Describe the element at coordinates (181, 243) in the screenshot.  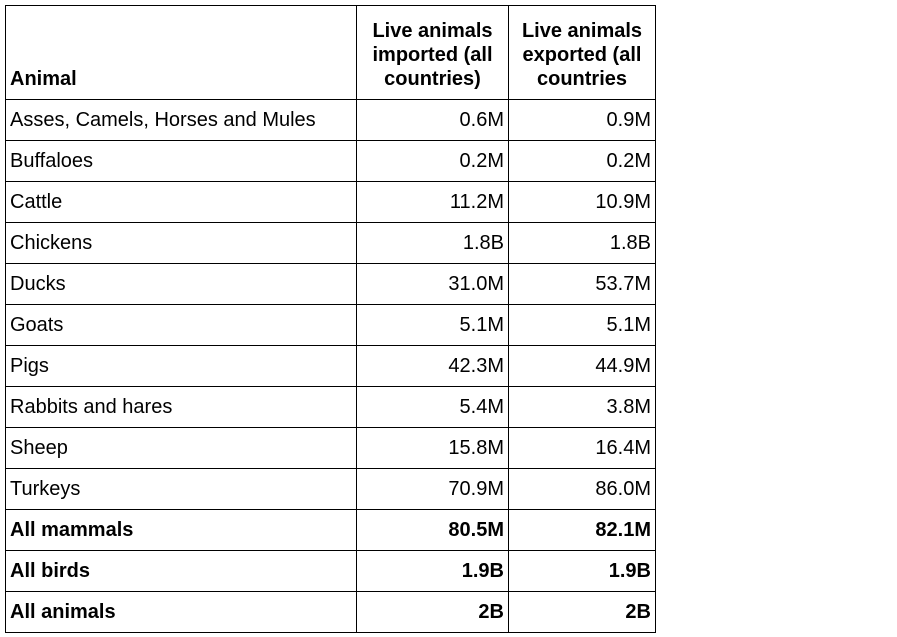
I see `cell-animal: Chickens` at that location.